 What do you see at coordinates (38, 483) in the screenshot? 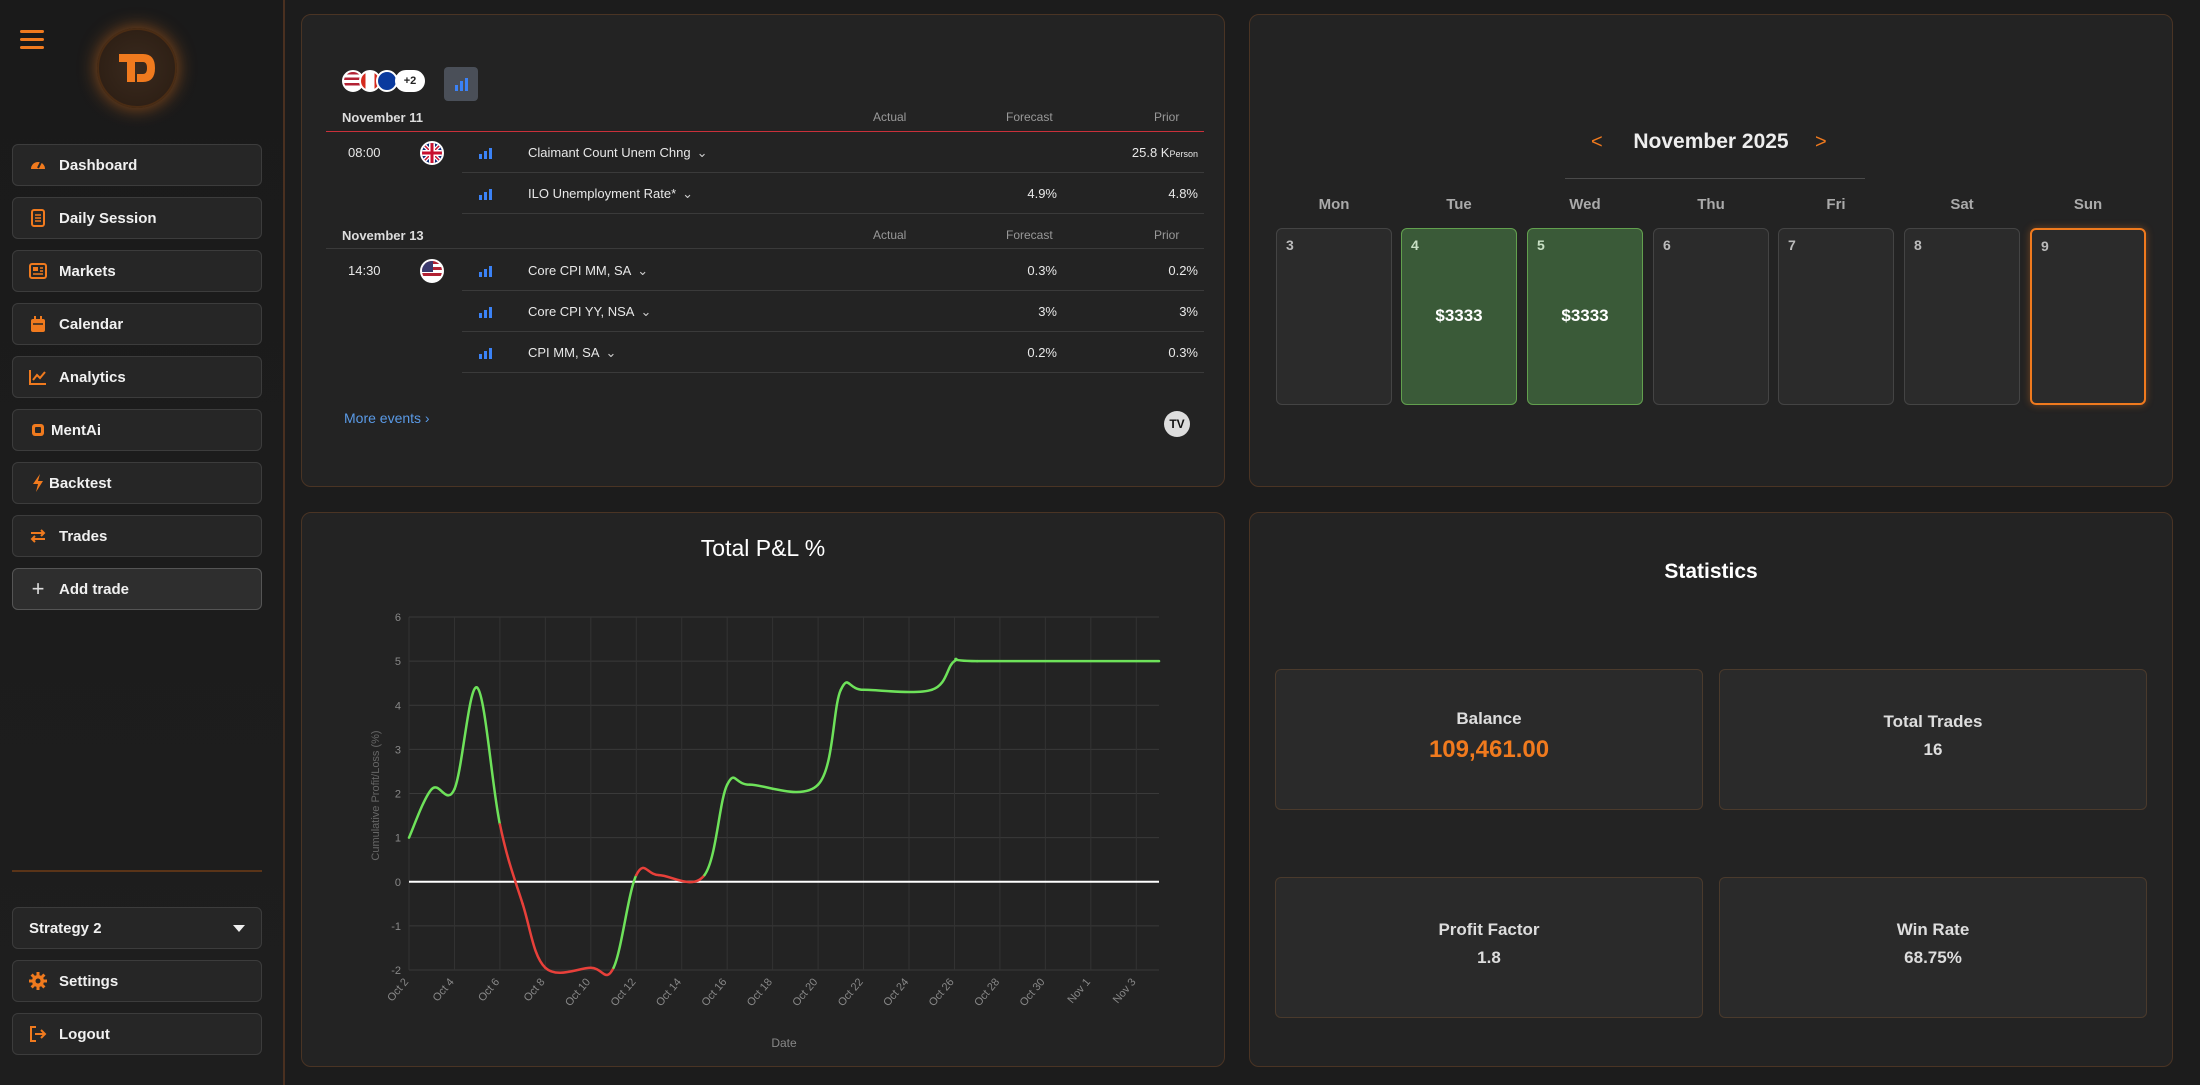
I see `bolt-icon` at bounding box center [38, 483].